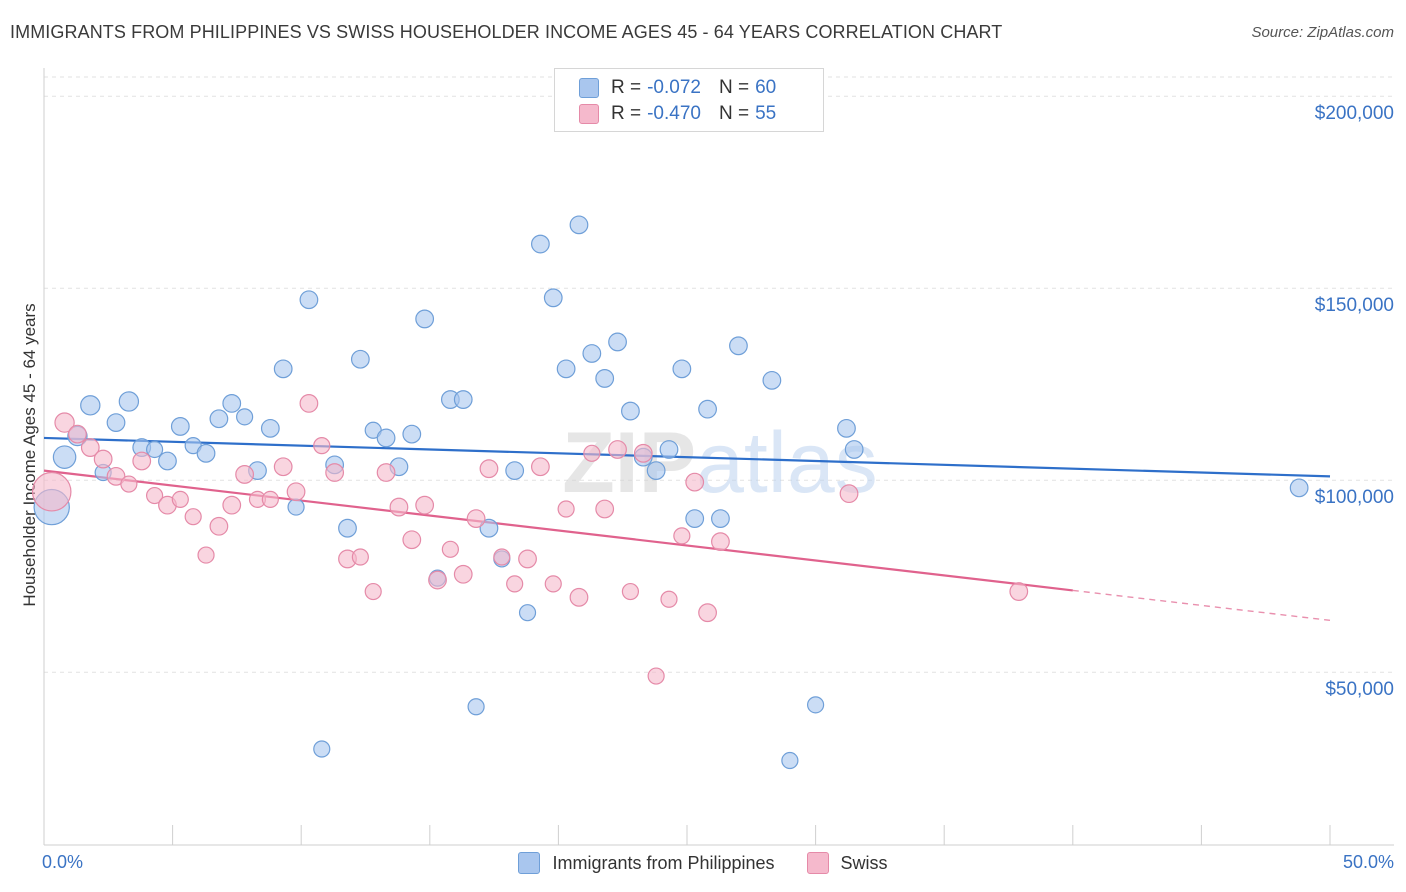  I want to click on y-tick-label: $100,000, so click(1354, 498).